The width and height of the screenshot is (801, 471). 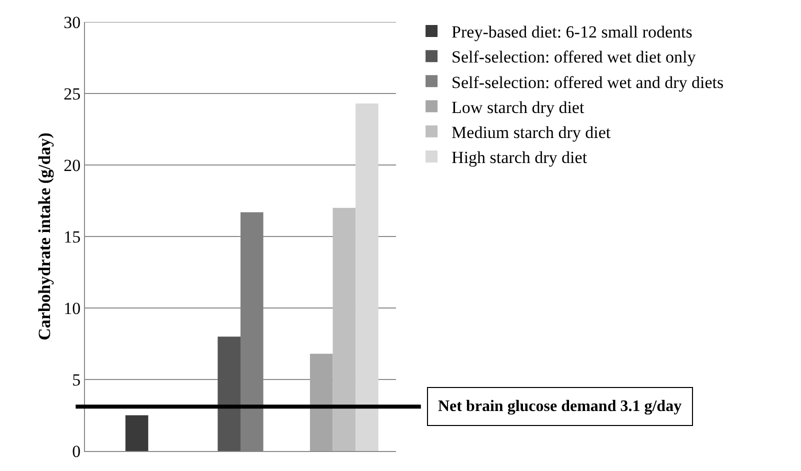 I want to click on y-tick-label: 15, so click(x=72, y=236).